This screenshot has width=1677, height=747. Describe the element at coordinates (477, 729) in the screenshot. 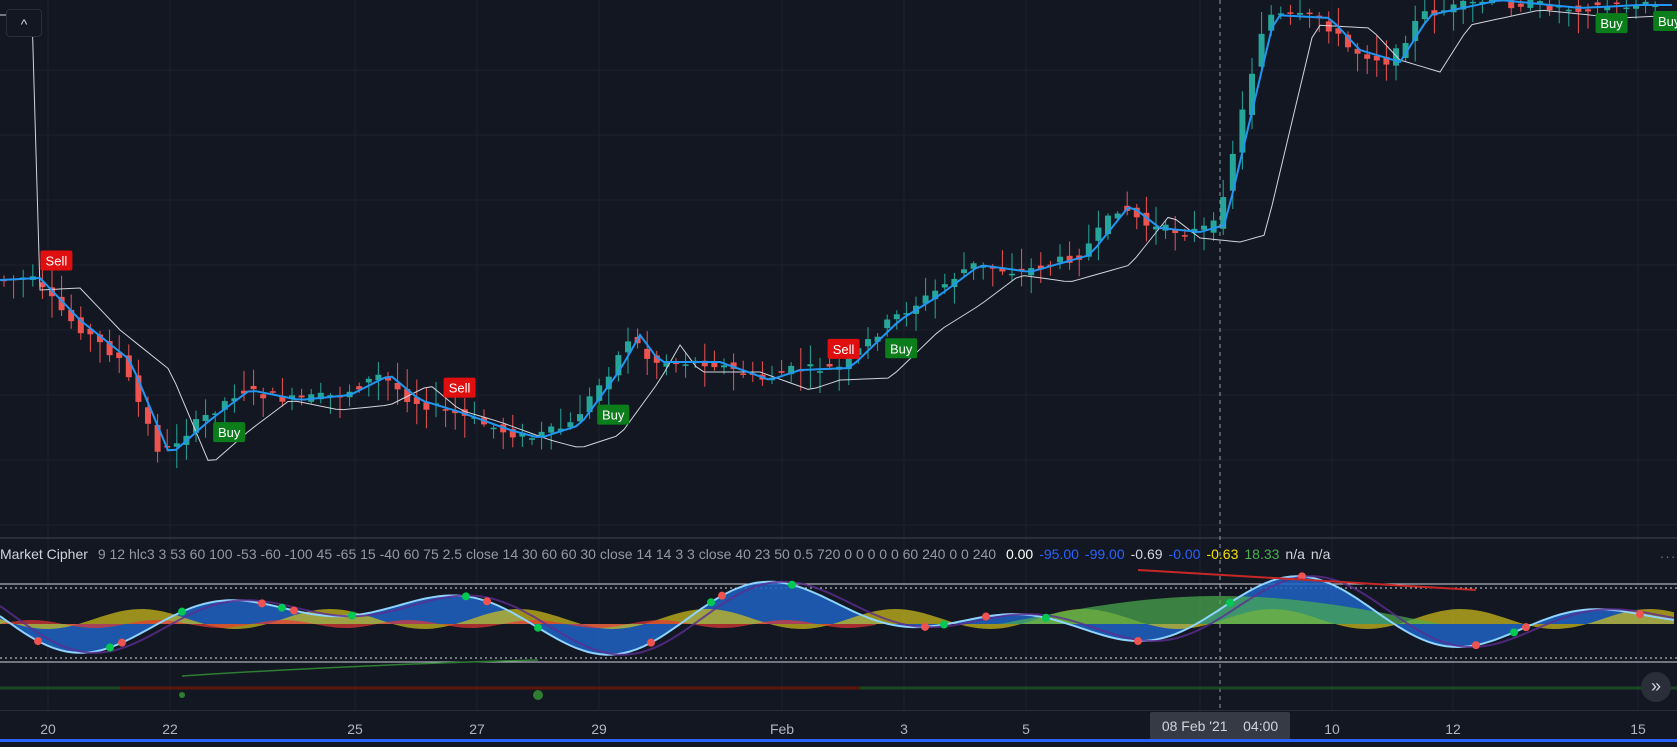

I see `time-axis-label: 27` at that location.